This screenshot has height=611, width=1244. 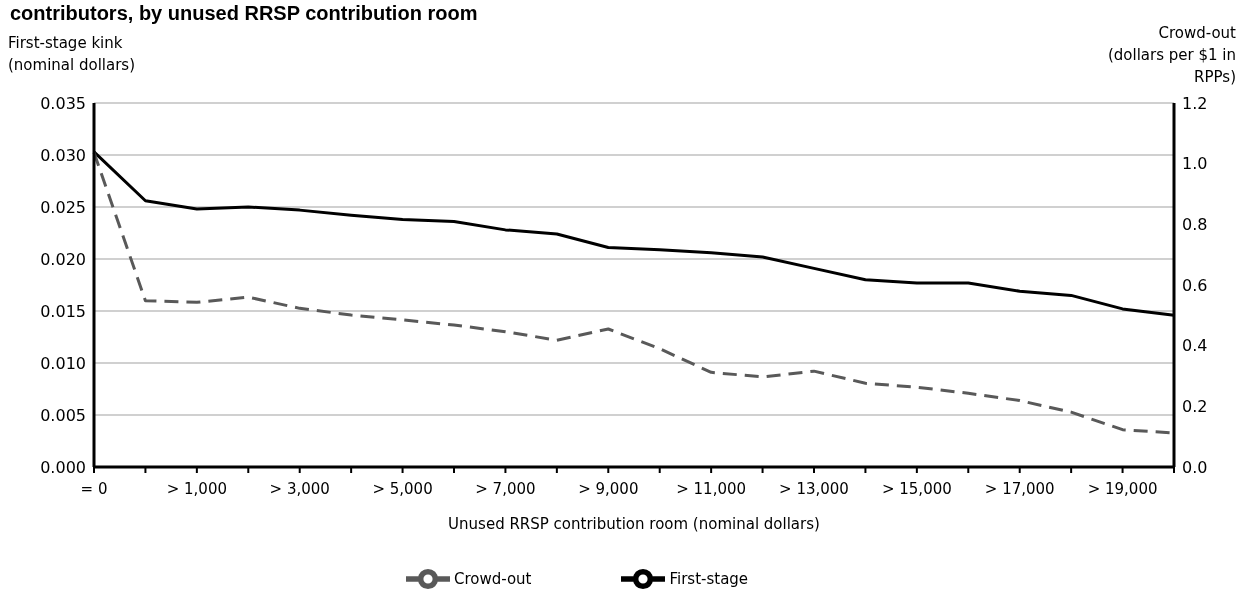 What do you see at coordinates (196, 488) in the screenshot?
I see `x-tick-label: > 1,000` at bounding box center [196, 488].